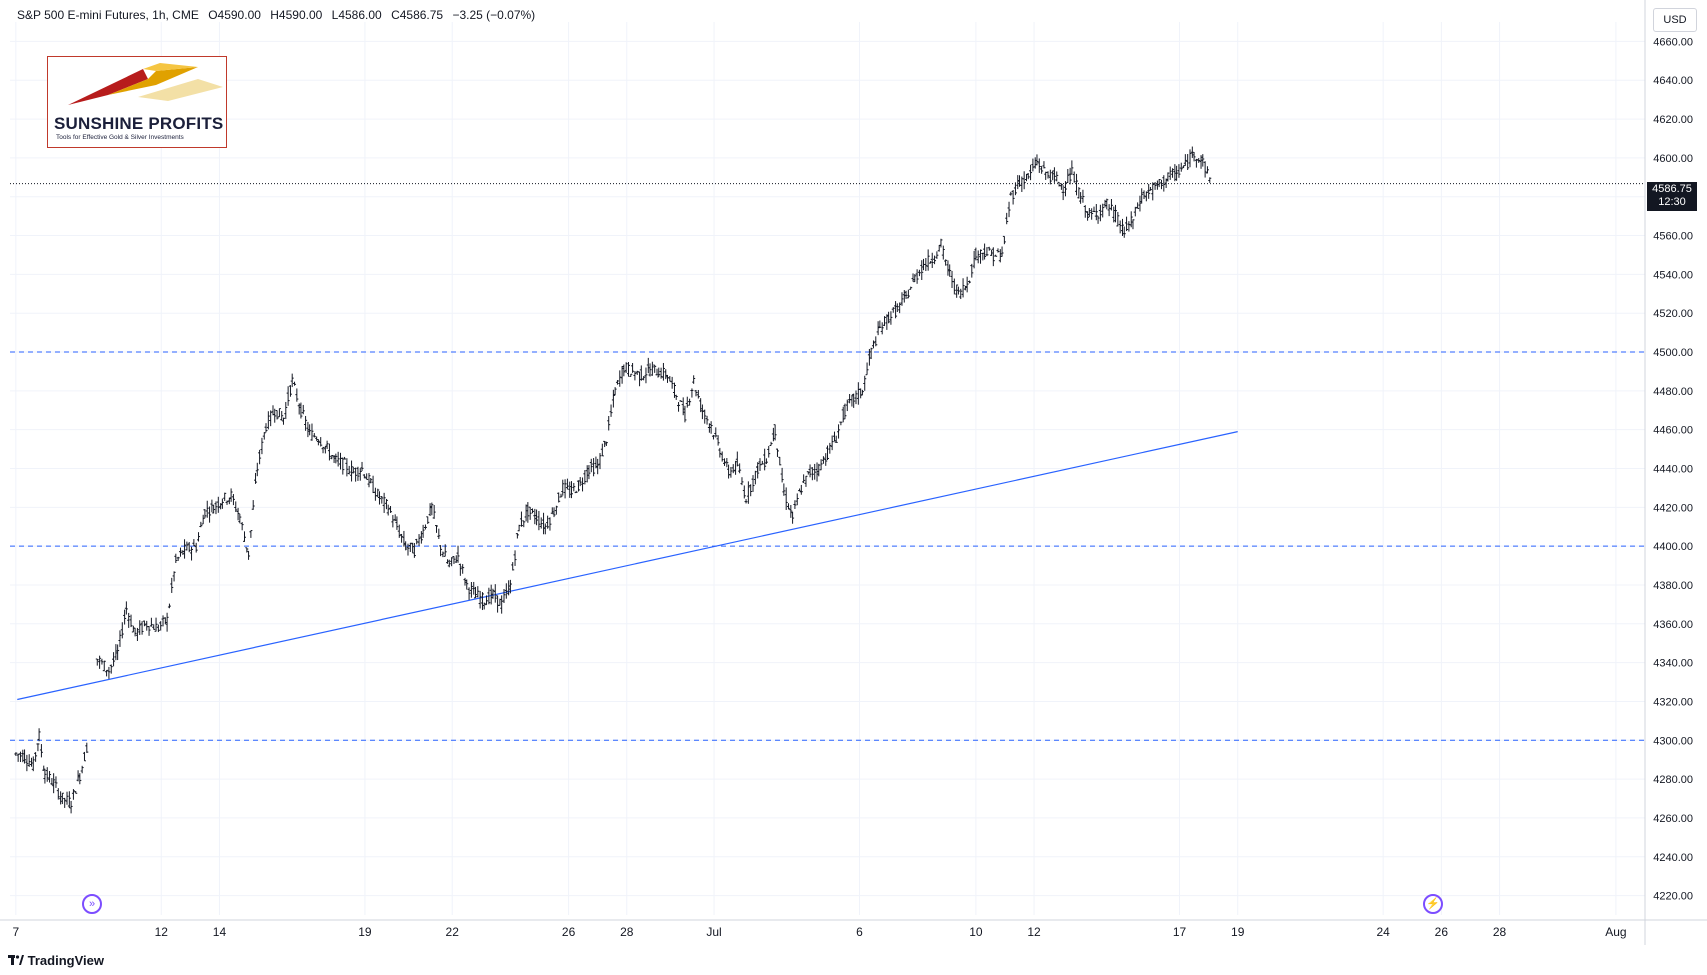 This screenshot has height=975, width=1707. I want to click on x-tick-label: Aug, so click(1615, 932).